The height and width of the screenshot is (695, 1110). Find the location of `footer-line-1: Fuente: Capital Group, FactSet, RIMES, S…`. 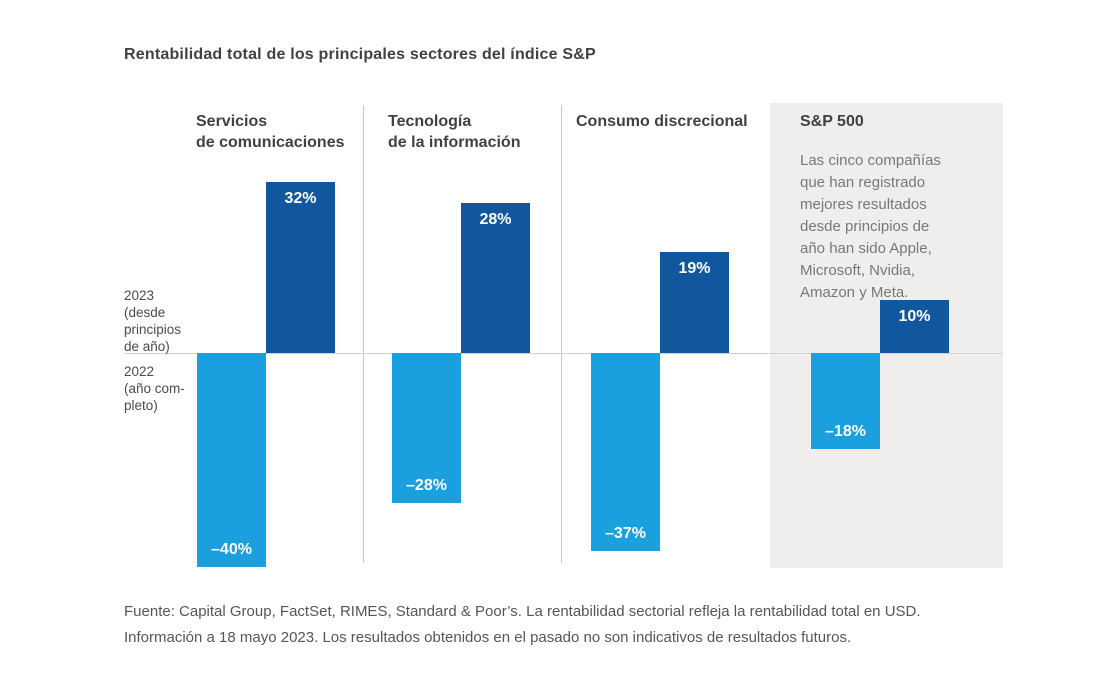

footer-line-1: Fuente: Capital Group, FactSet, RIMES, S… is located at coordinates (522, 611).